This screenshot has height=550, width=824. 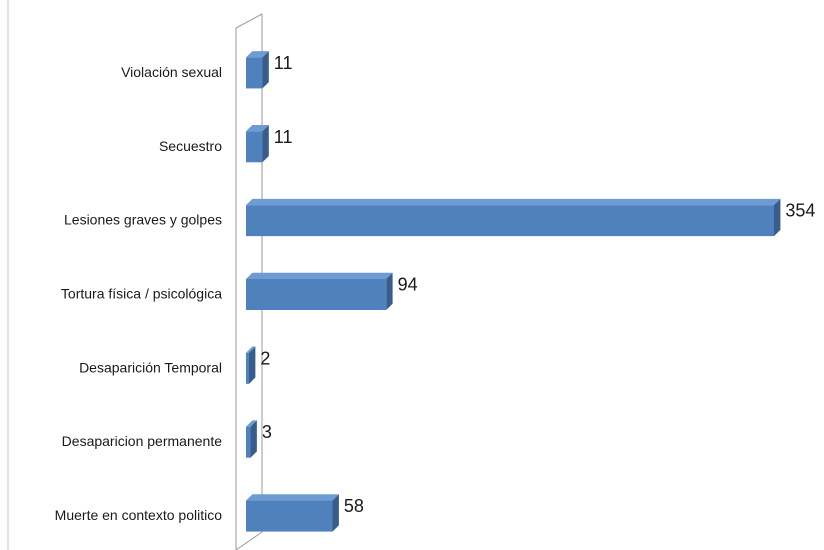 What do you see at coordinates (139, 515) in the screenshot?
I see `category-label: Muerte en contexto politico` at bounding box center [139, 515].